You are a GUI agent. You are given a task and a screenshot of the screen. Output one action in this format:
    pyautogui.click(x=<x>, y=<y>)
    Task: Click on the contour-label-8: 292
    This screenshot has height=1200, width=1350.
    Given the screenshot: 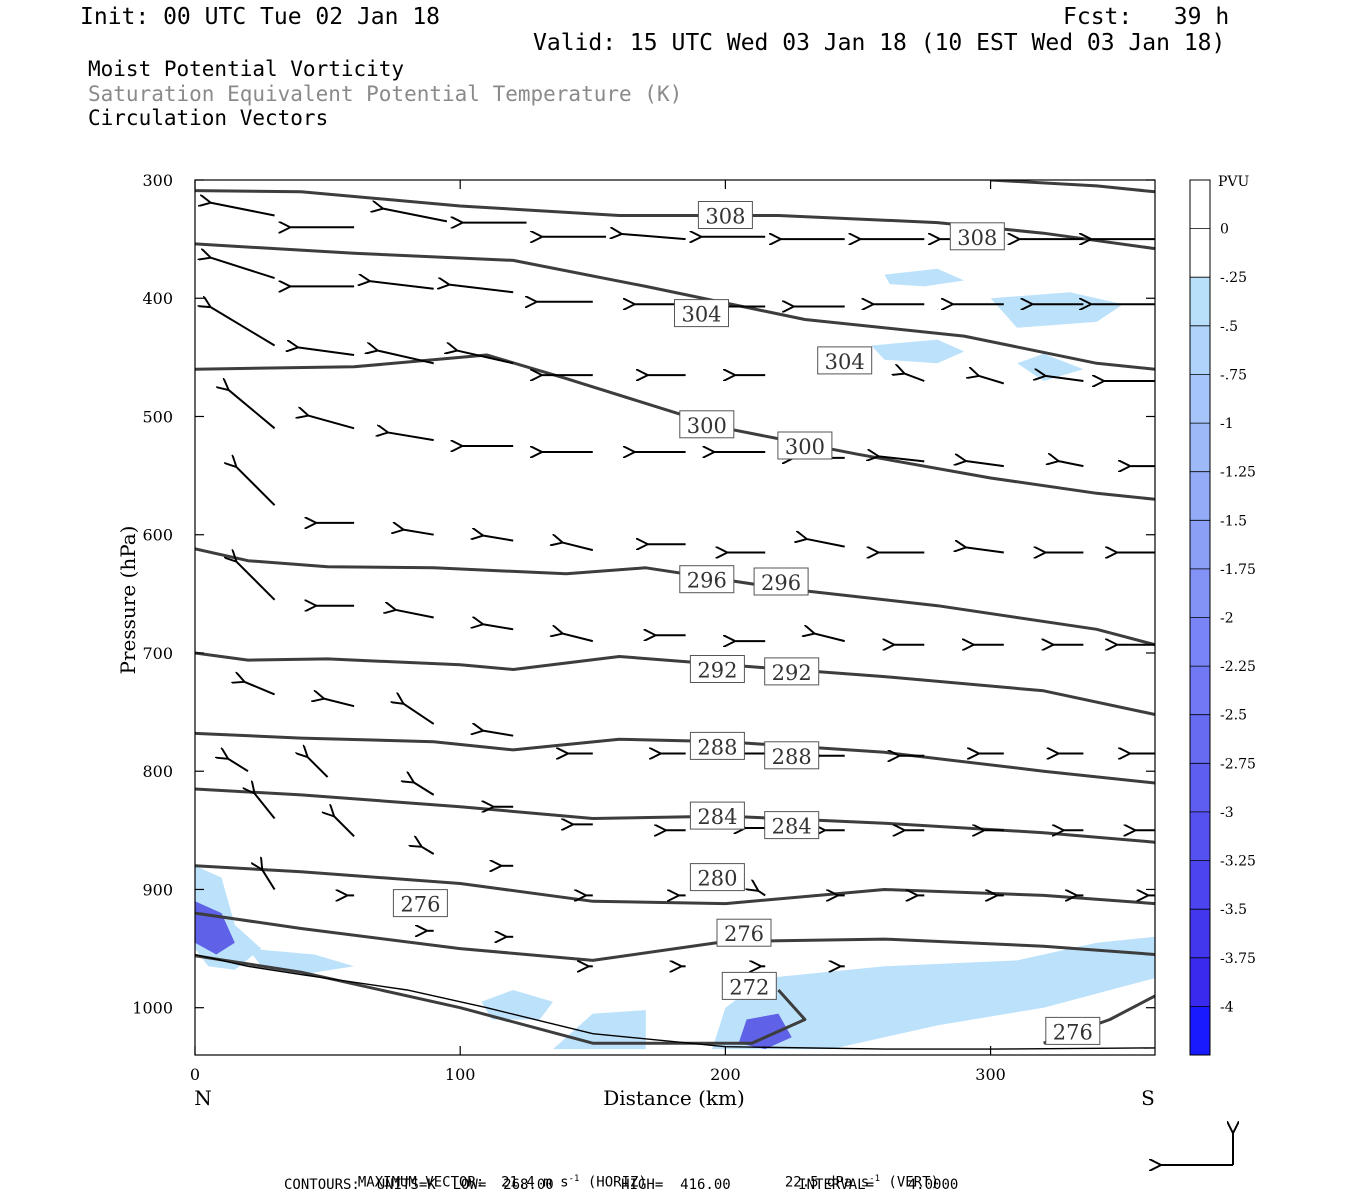 What is the action you would take?
    pyautogui.click(x=717, y=669)
    